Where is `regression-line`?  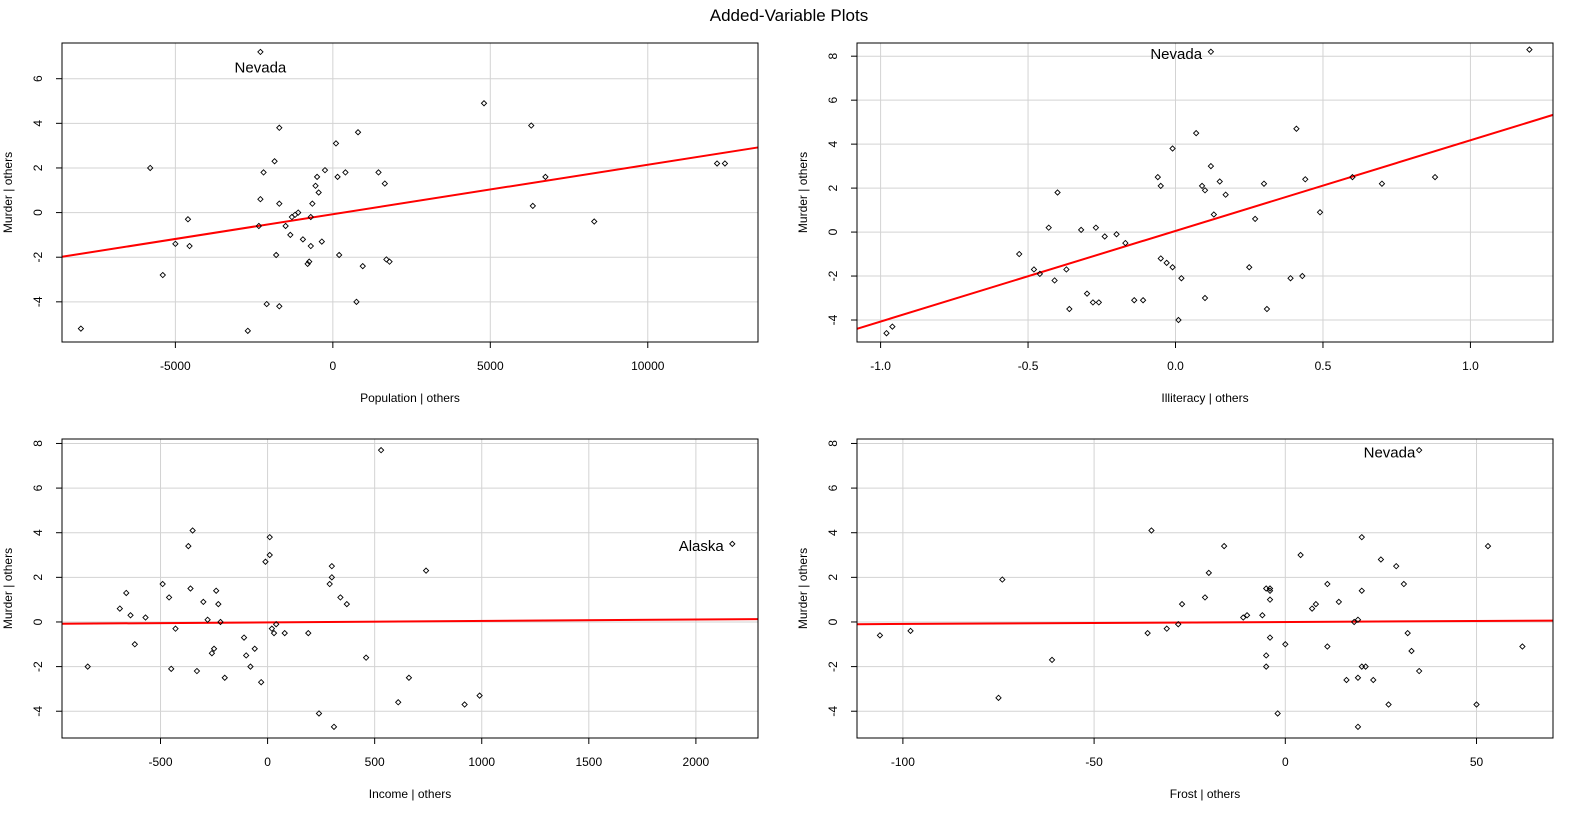 regression-line is located at coordinates (1205, 622).